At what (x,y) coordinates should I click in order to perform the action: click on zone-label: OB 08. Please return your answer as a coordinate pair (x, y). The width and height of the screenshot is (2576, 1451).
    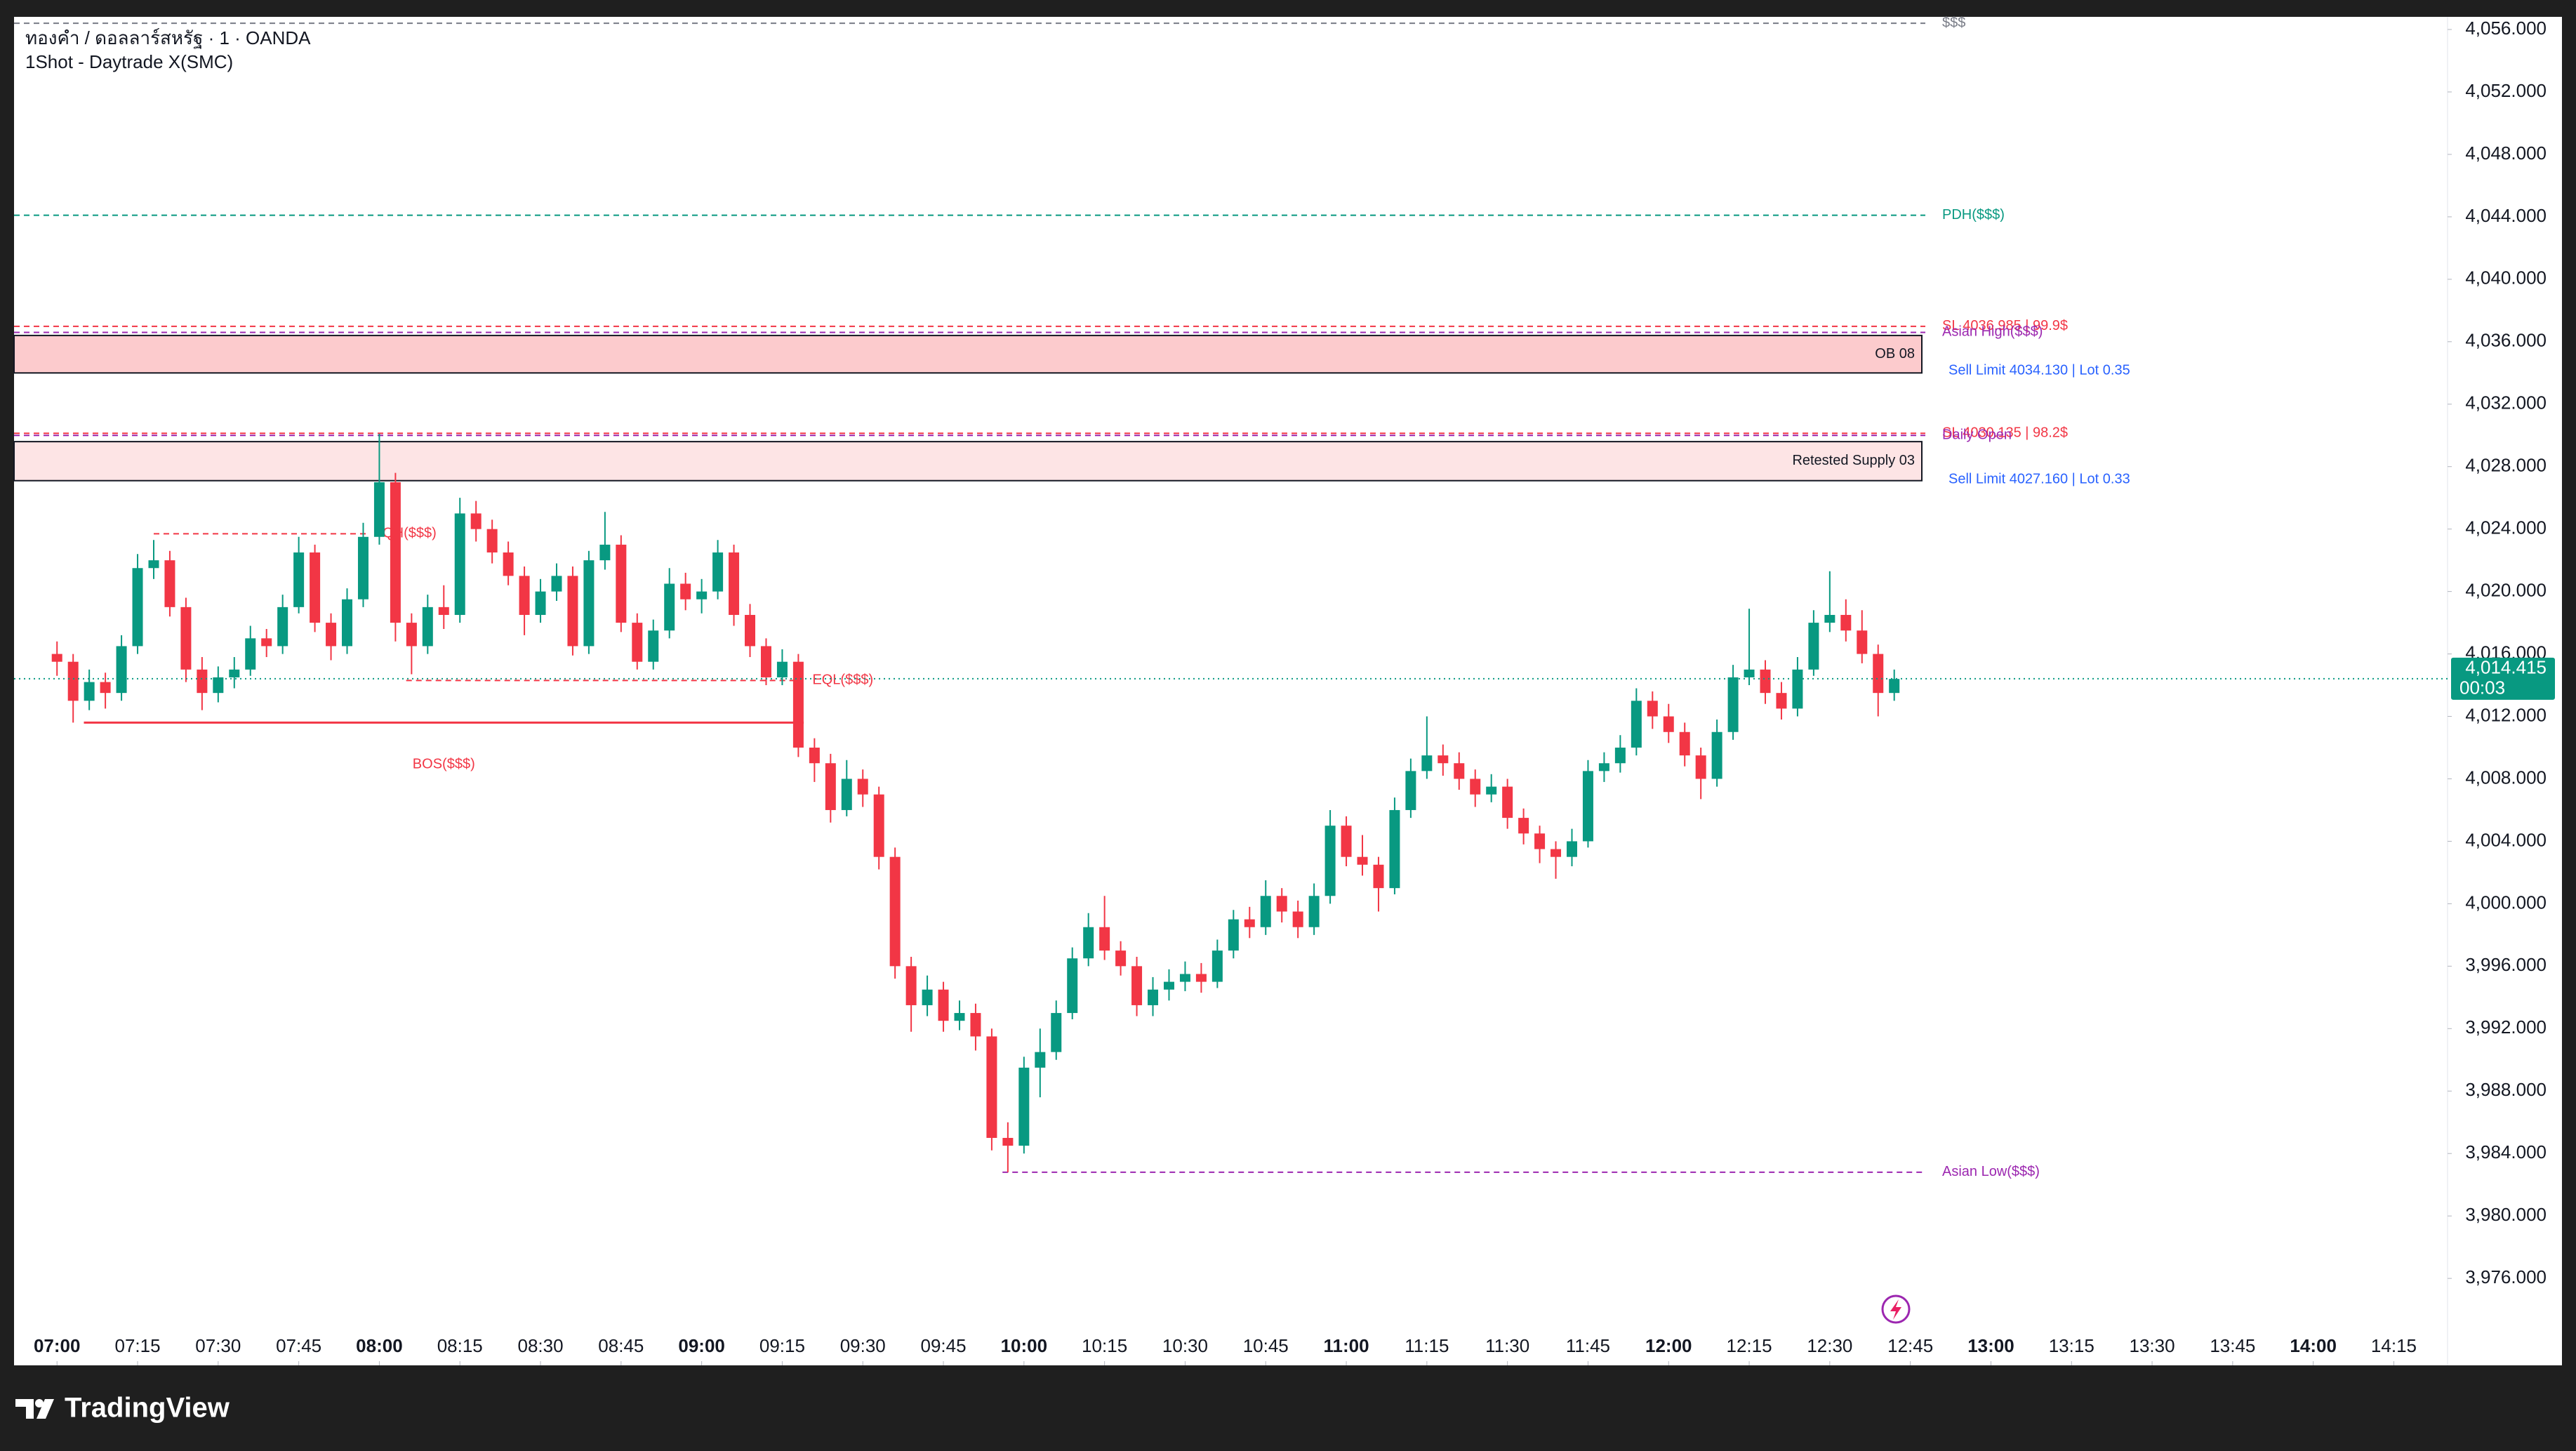
    Looking at the image, I should click on (1895, 354).